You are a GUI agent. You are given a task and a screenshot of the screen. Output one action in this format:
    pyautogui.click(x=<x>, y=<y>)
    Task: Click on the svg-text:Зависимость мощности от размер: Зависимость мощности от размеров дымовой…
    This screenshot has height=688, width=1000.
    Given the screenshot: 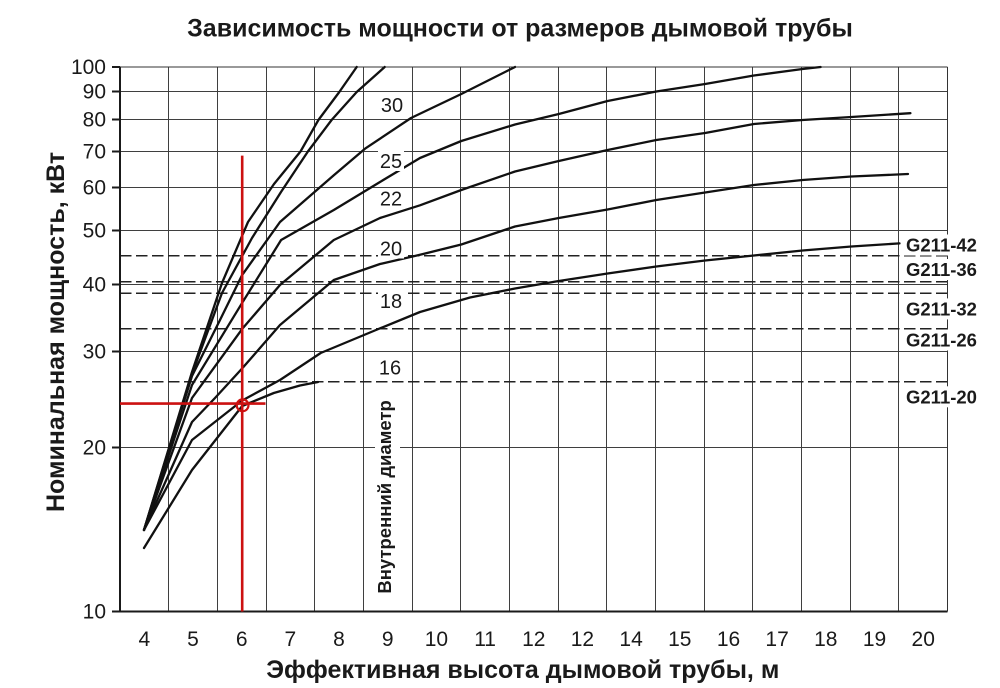 What is the action you would take?
    pyautogui.click(x=520, y=29)
    